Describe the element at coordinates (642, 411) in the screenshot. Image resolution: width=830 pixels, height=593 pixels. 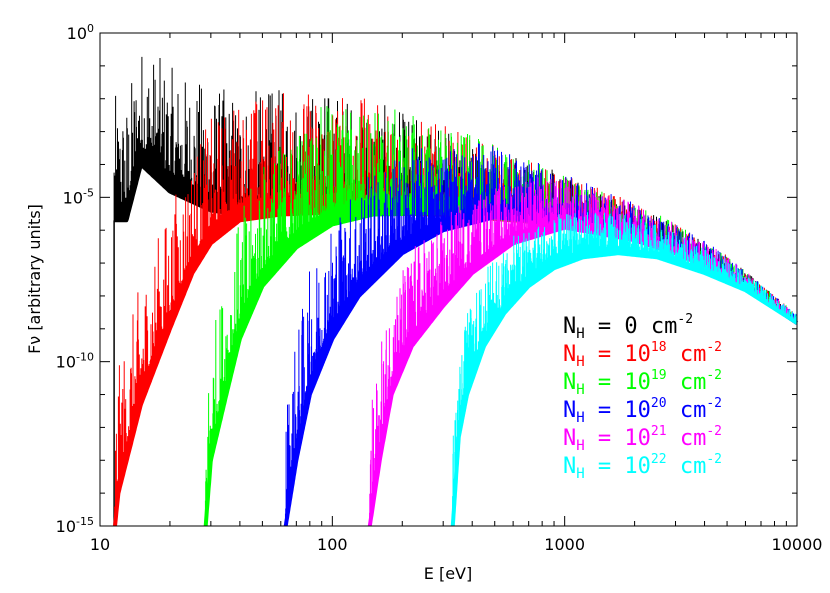
I see `legend-entry: NH = 1020 cm-2` at that location.